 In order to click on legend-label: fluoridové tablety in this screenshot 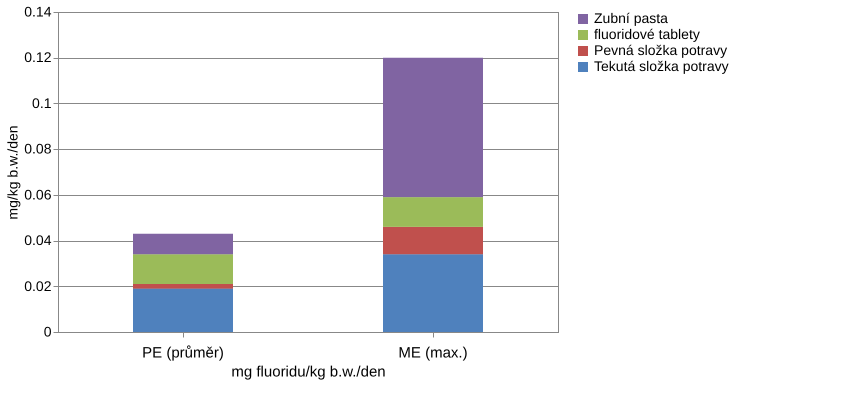, I will do `click(647, 34)`.